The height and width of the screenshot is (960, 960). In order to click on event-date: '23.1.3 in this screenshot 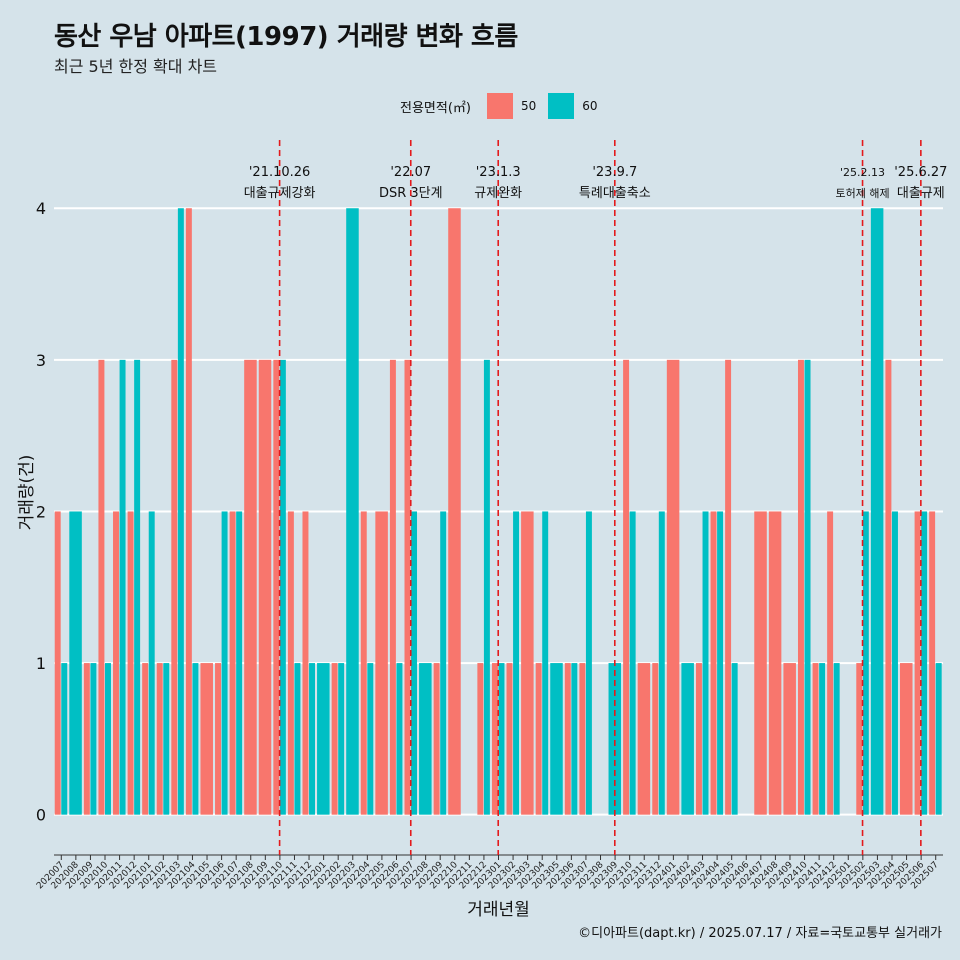, I will do `click(498, 172)`.